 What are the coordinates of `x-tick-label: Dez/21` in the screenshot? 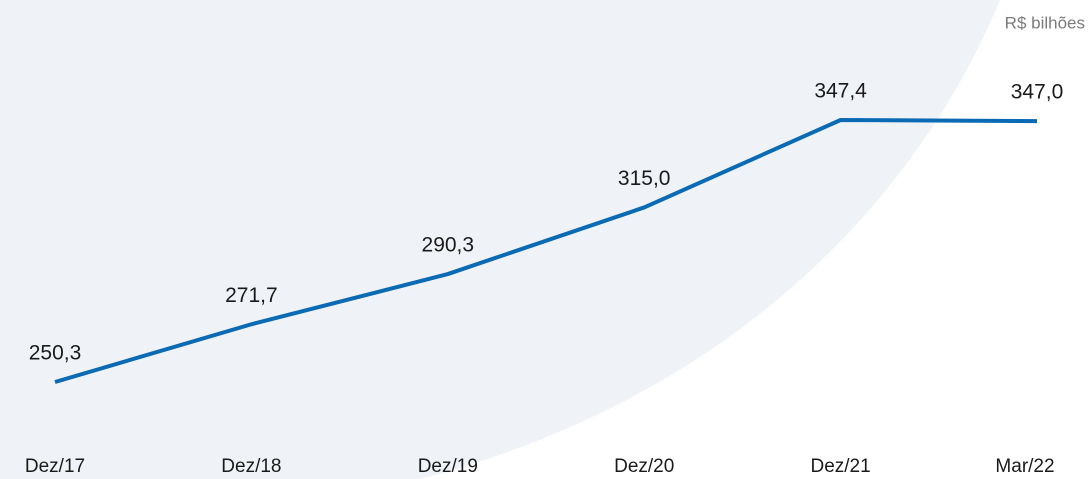 It's located at (840, 466).